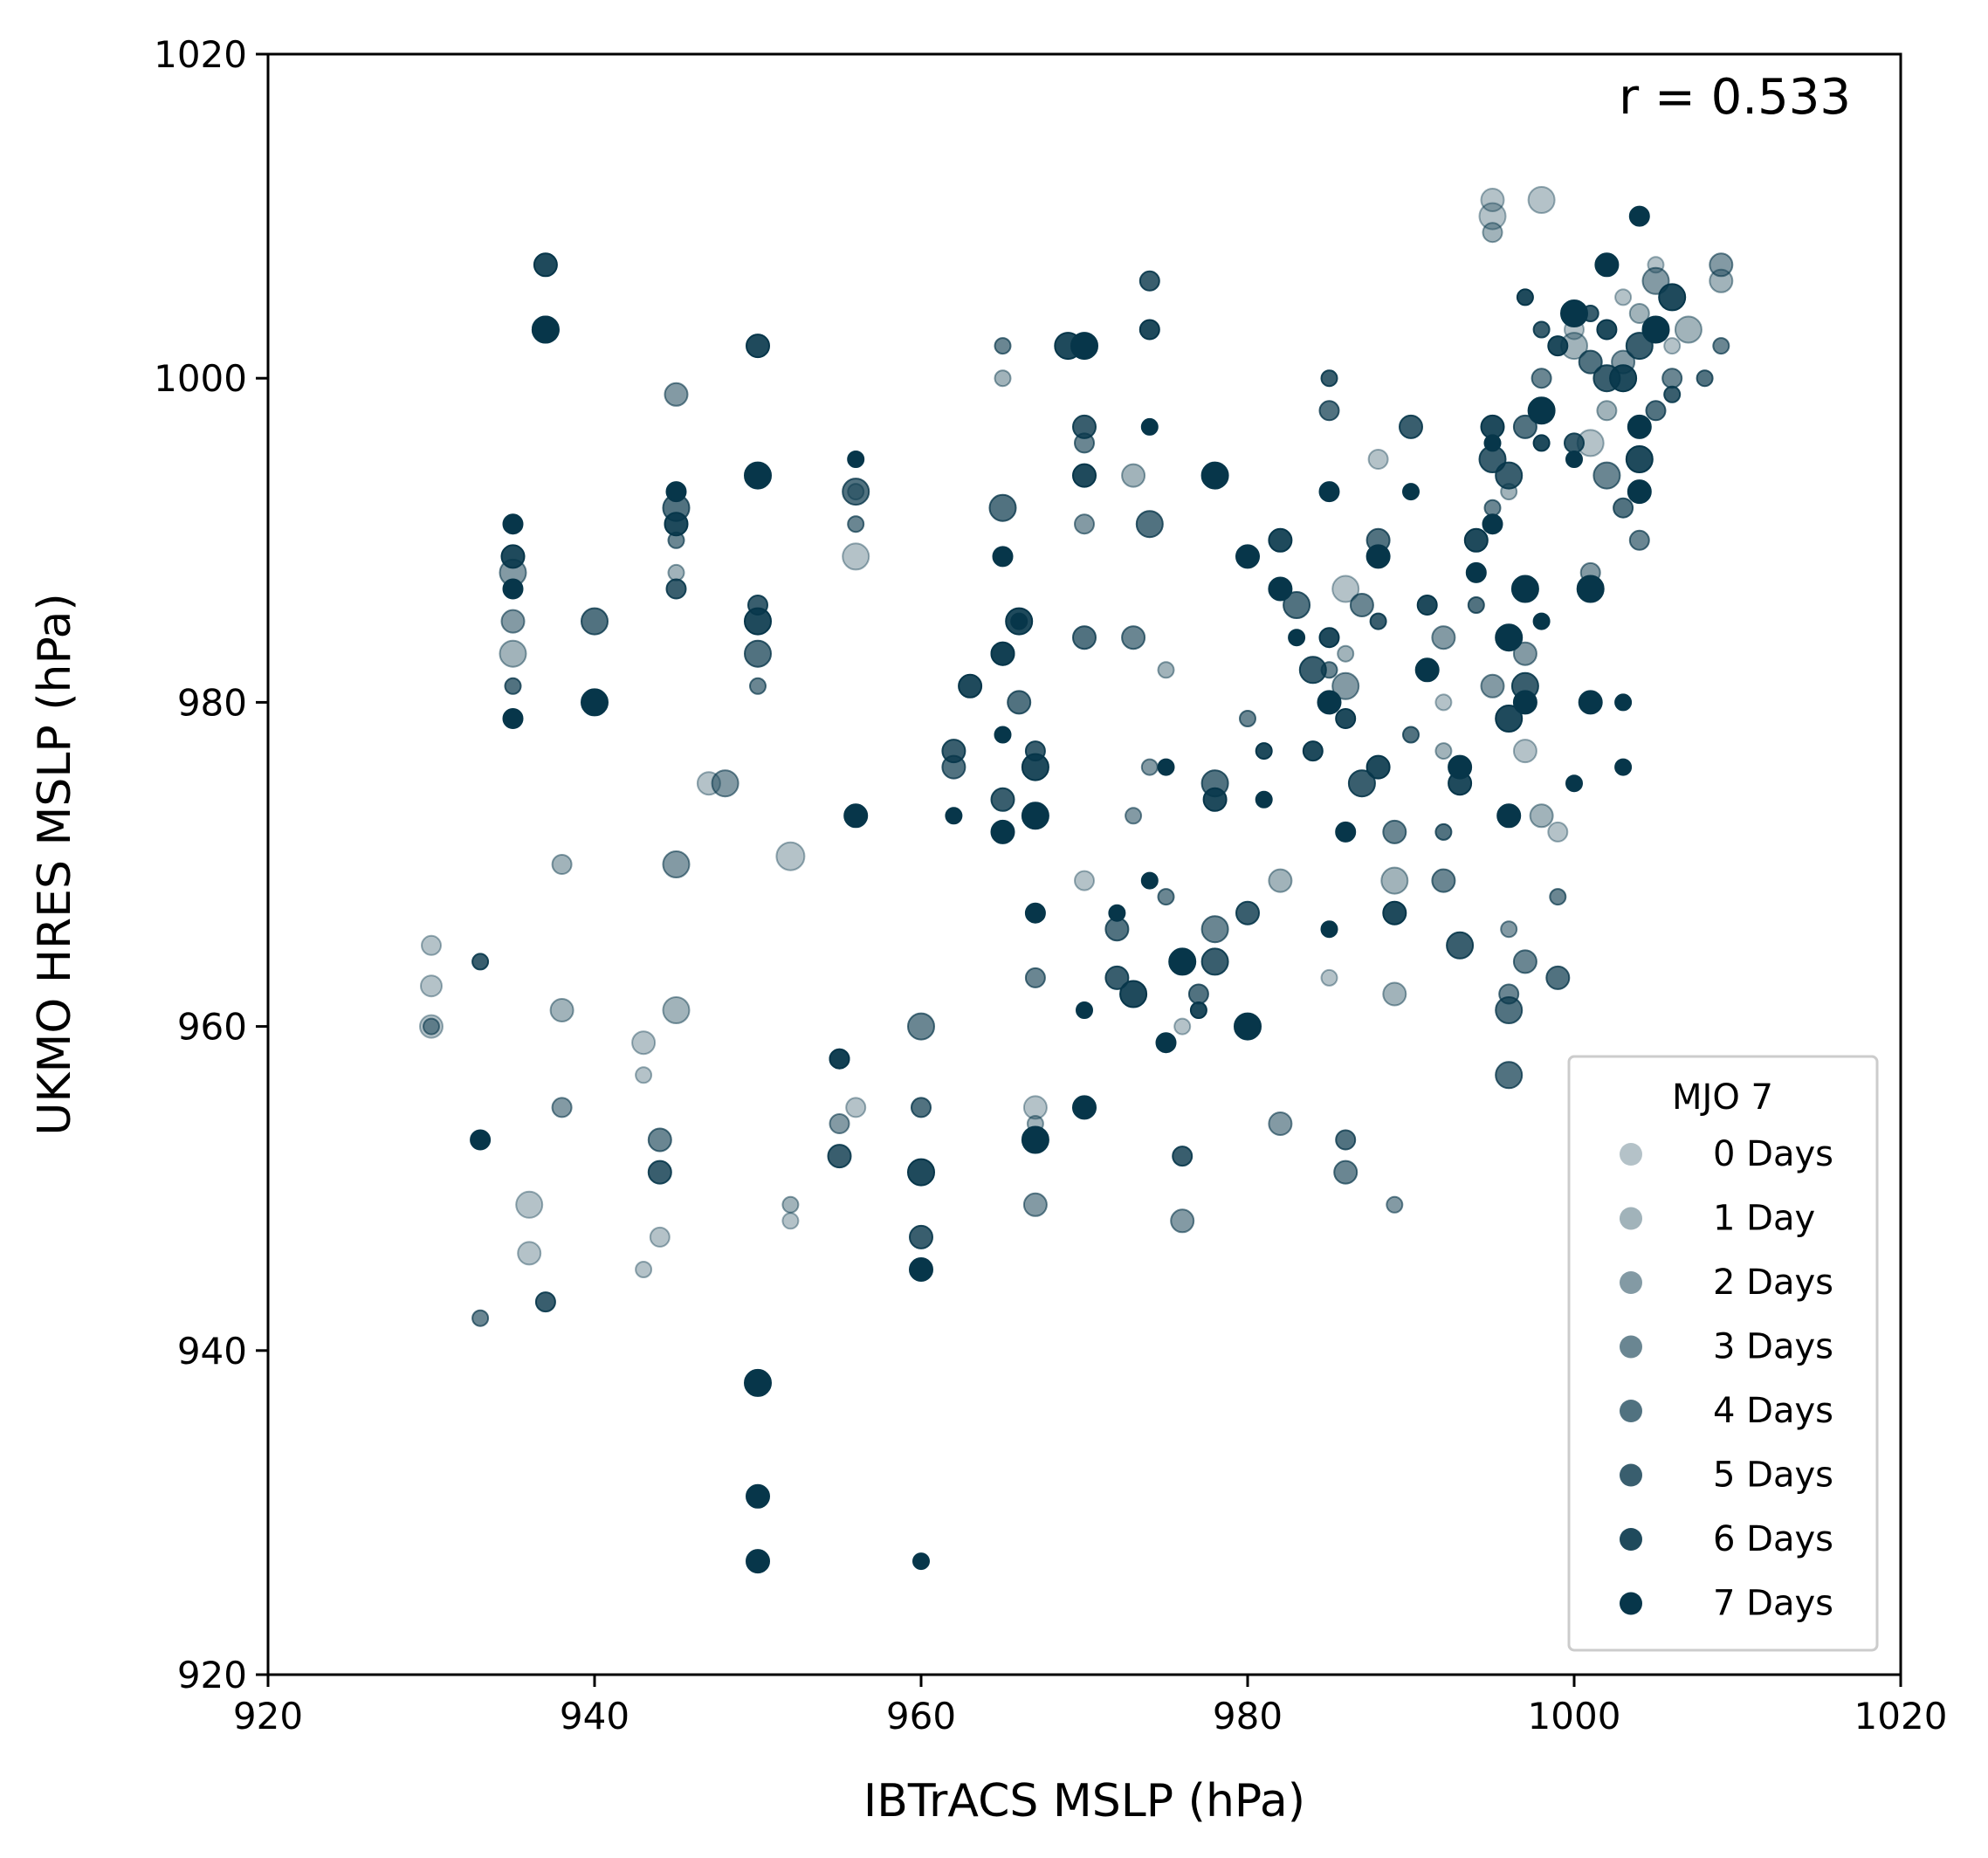 This screenshot has width=1988, height=1858. What do you see at coordinates (1773, 1539) in the screenshot?
I see `legend-entry-label: 6 Days` at bounding box center [1773, 1539].